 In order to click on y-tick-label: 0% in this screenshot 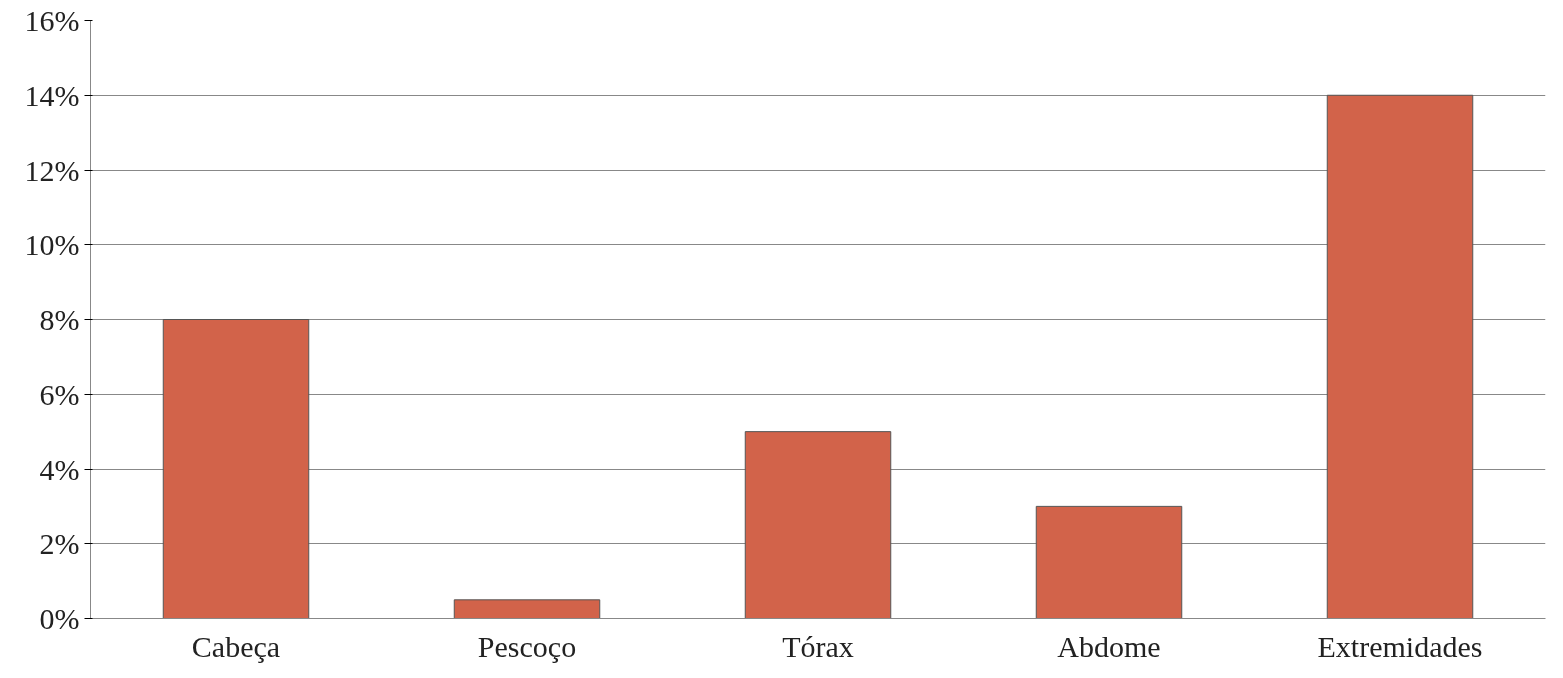, I will do `click(59, 618)`.